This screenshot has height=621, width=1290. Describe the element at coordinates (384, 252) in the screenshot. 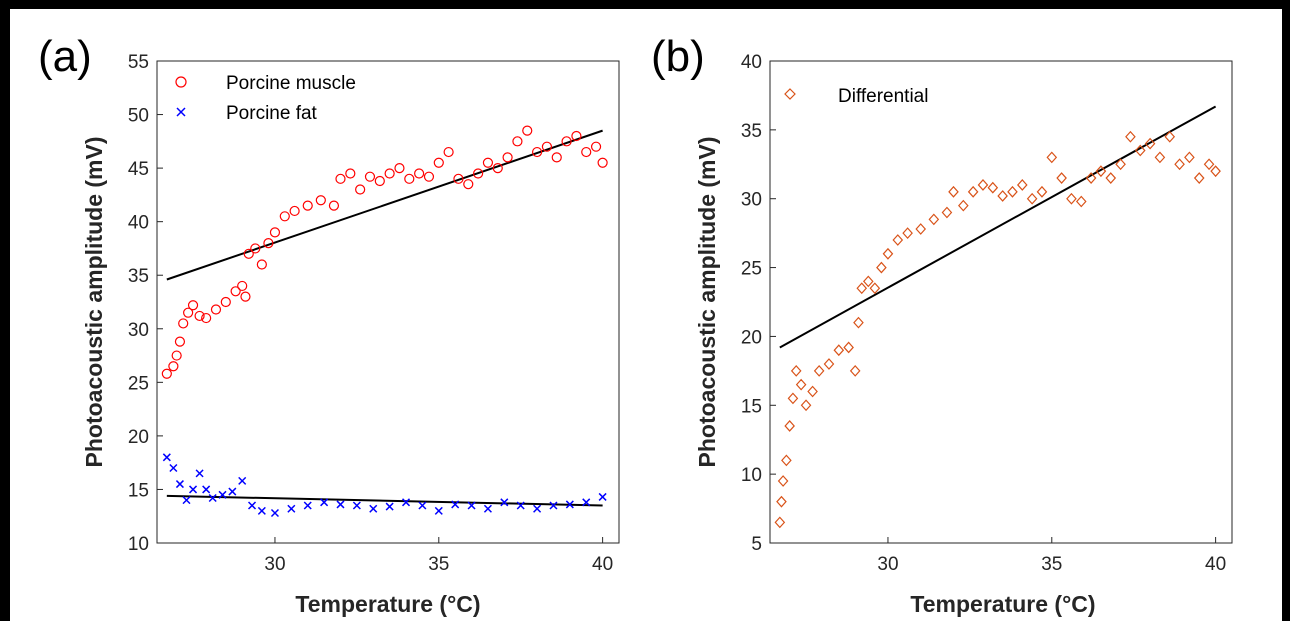

I see `series-porcine-muscle` at that location.